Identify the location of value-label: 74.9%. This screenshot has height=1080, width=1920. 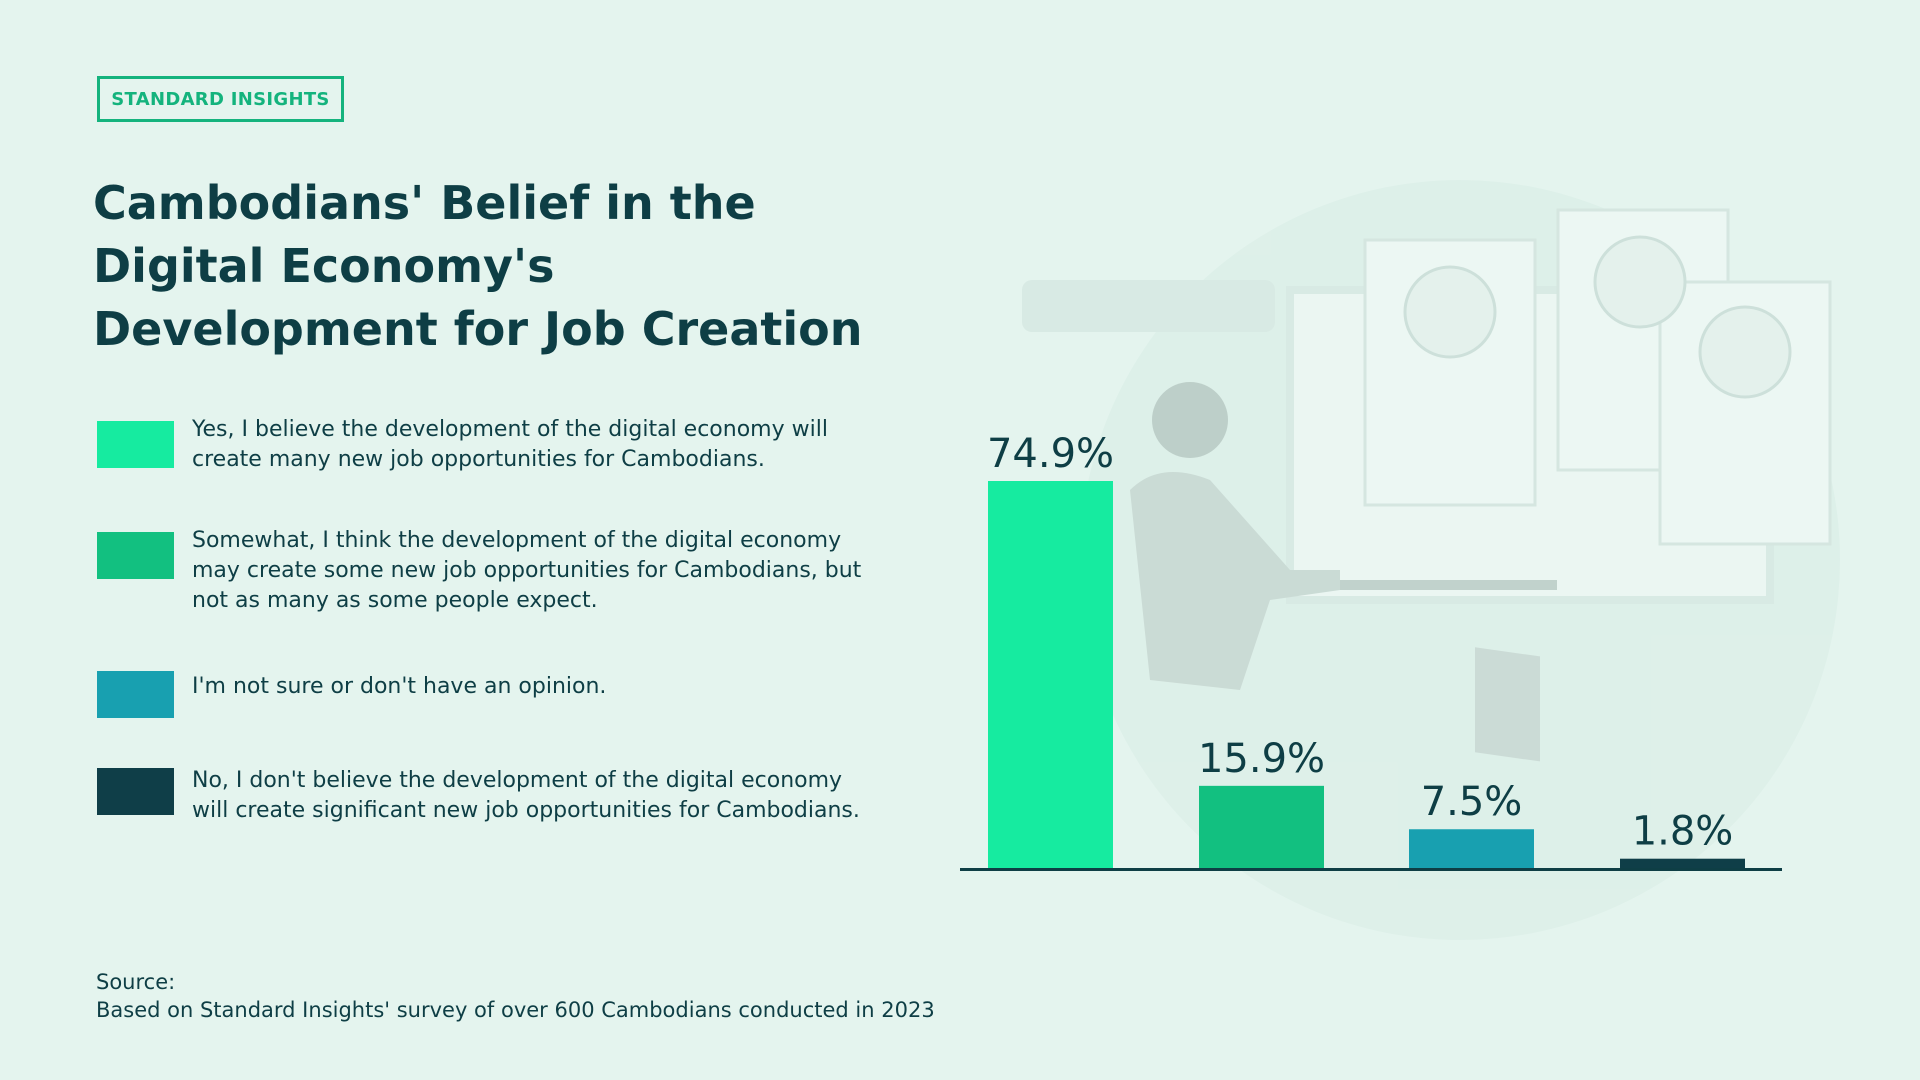
(1050, 454).